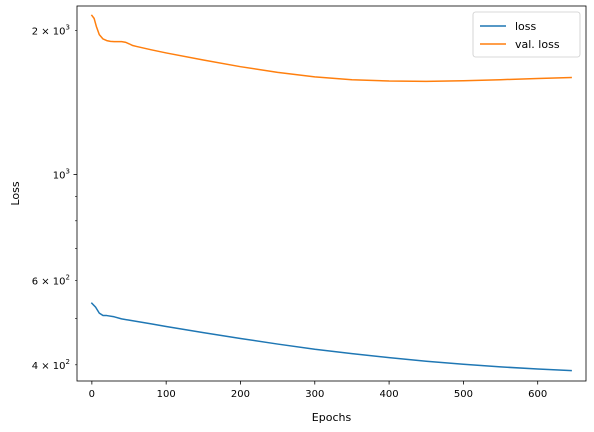 The width and height of the screenshot is (594, 432). What do you see at coordinates (537, 394) in the screenshot?
I see `x-tick-label: 600` at bounding box center [537, 394].